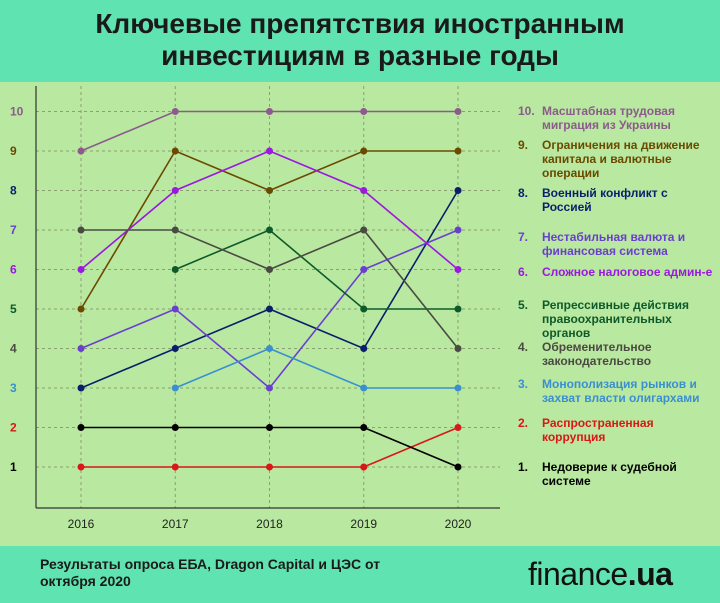 The image size is (720, 603). I want to click on legend-item: 2. Распространенная коррупция, so click(617, 430).